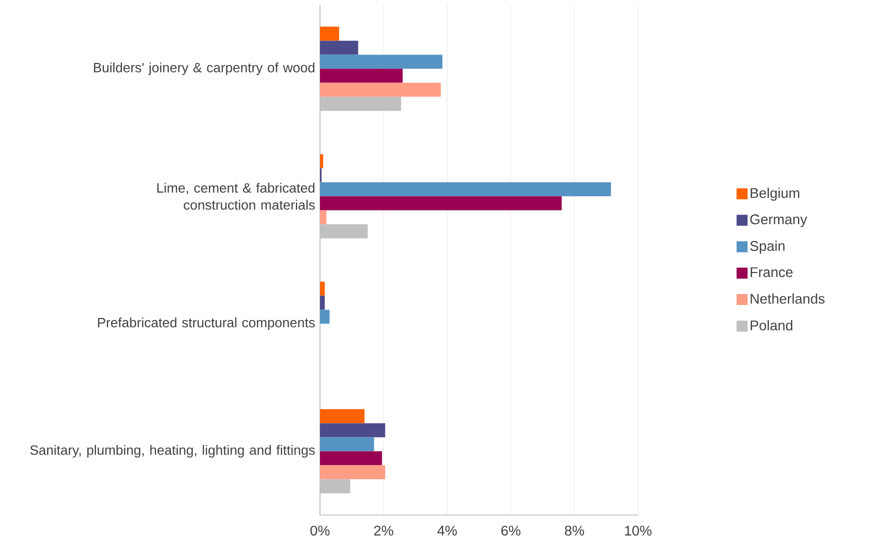 This screenshot has height=551, width=873. What do you see at coordinates (204, 69) in the screenshot?
I see `y-tick-label: Builders' joinery & carpentry of wood` at bounding box center [204, 69].